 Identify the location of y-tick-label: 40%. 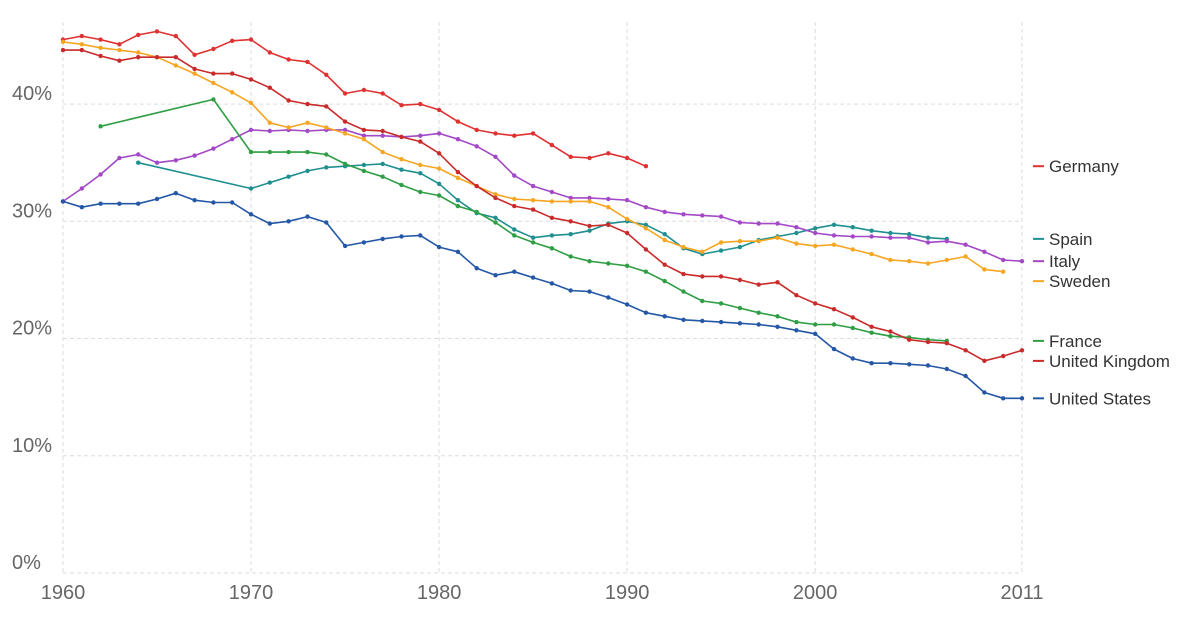
(32, 94).